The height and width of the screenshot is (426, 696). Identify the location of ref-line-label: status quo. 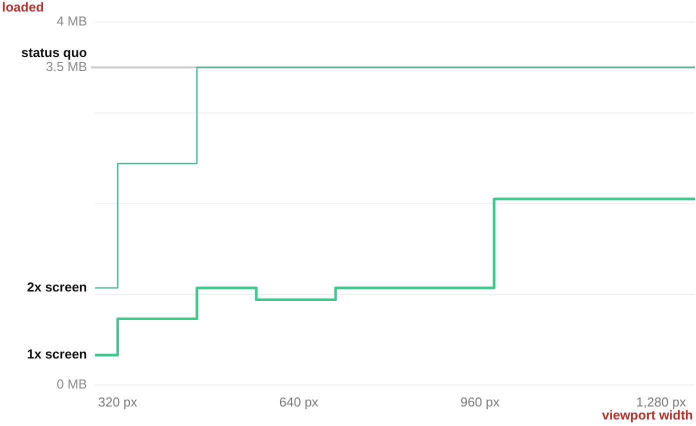
(54, 52).